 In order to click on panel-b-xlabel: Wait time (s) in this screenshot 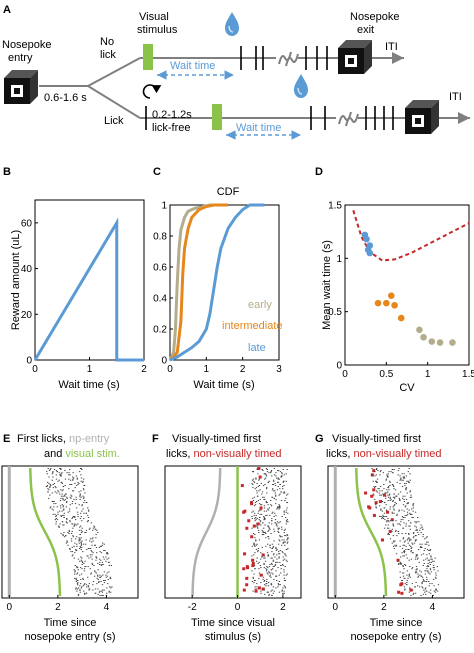, I will do `click(88, 385)`.